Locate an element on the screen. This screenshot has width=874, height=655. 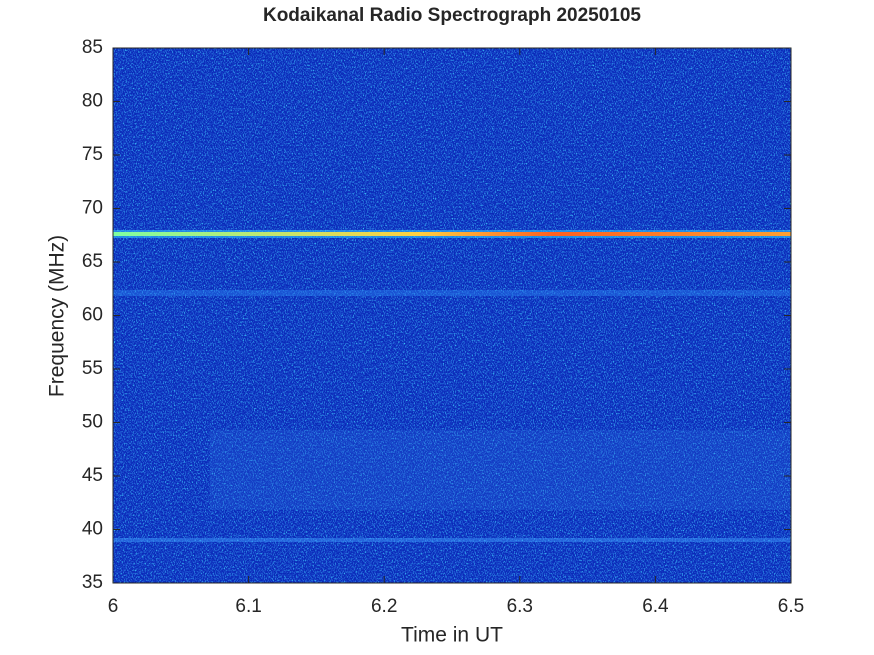
x-axis-label: Time in UT is located at coordinates (452, 635).